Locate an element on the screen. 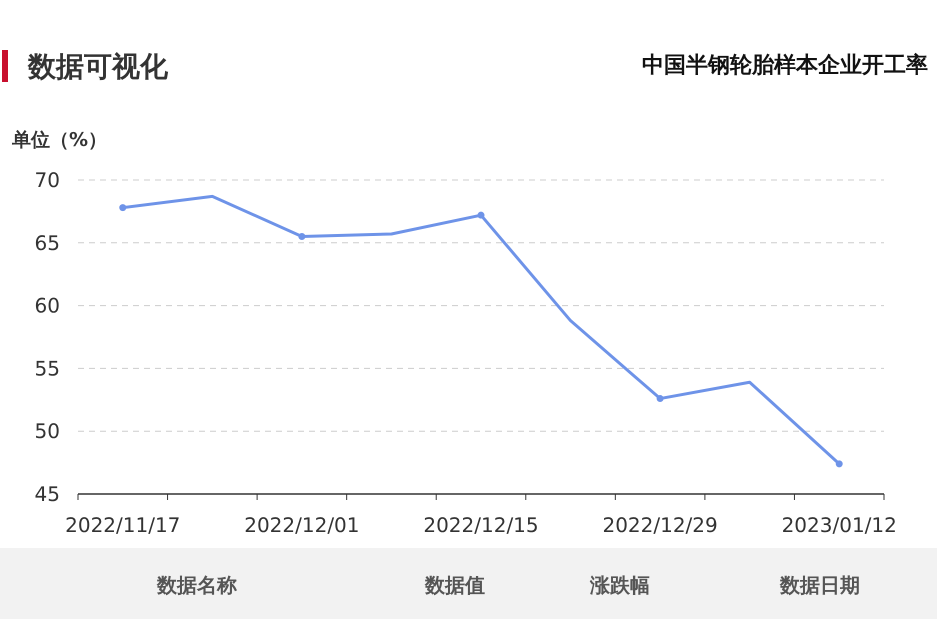 This screenshot has height=619, width=937. x-tick-label: 2023/01/12 is located at coordinates (839, 525).